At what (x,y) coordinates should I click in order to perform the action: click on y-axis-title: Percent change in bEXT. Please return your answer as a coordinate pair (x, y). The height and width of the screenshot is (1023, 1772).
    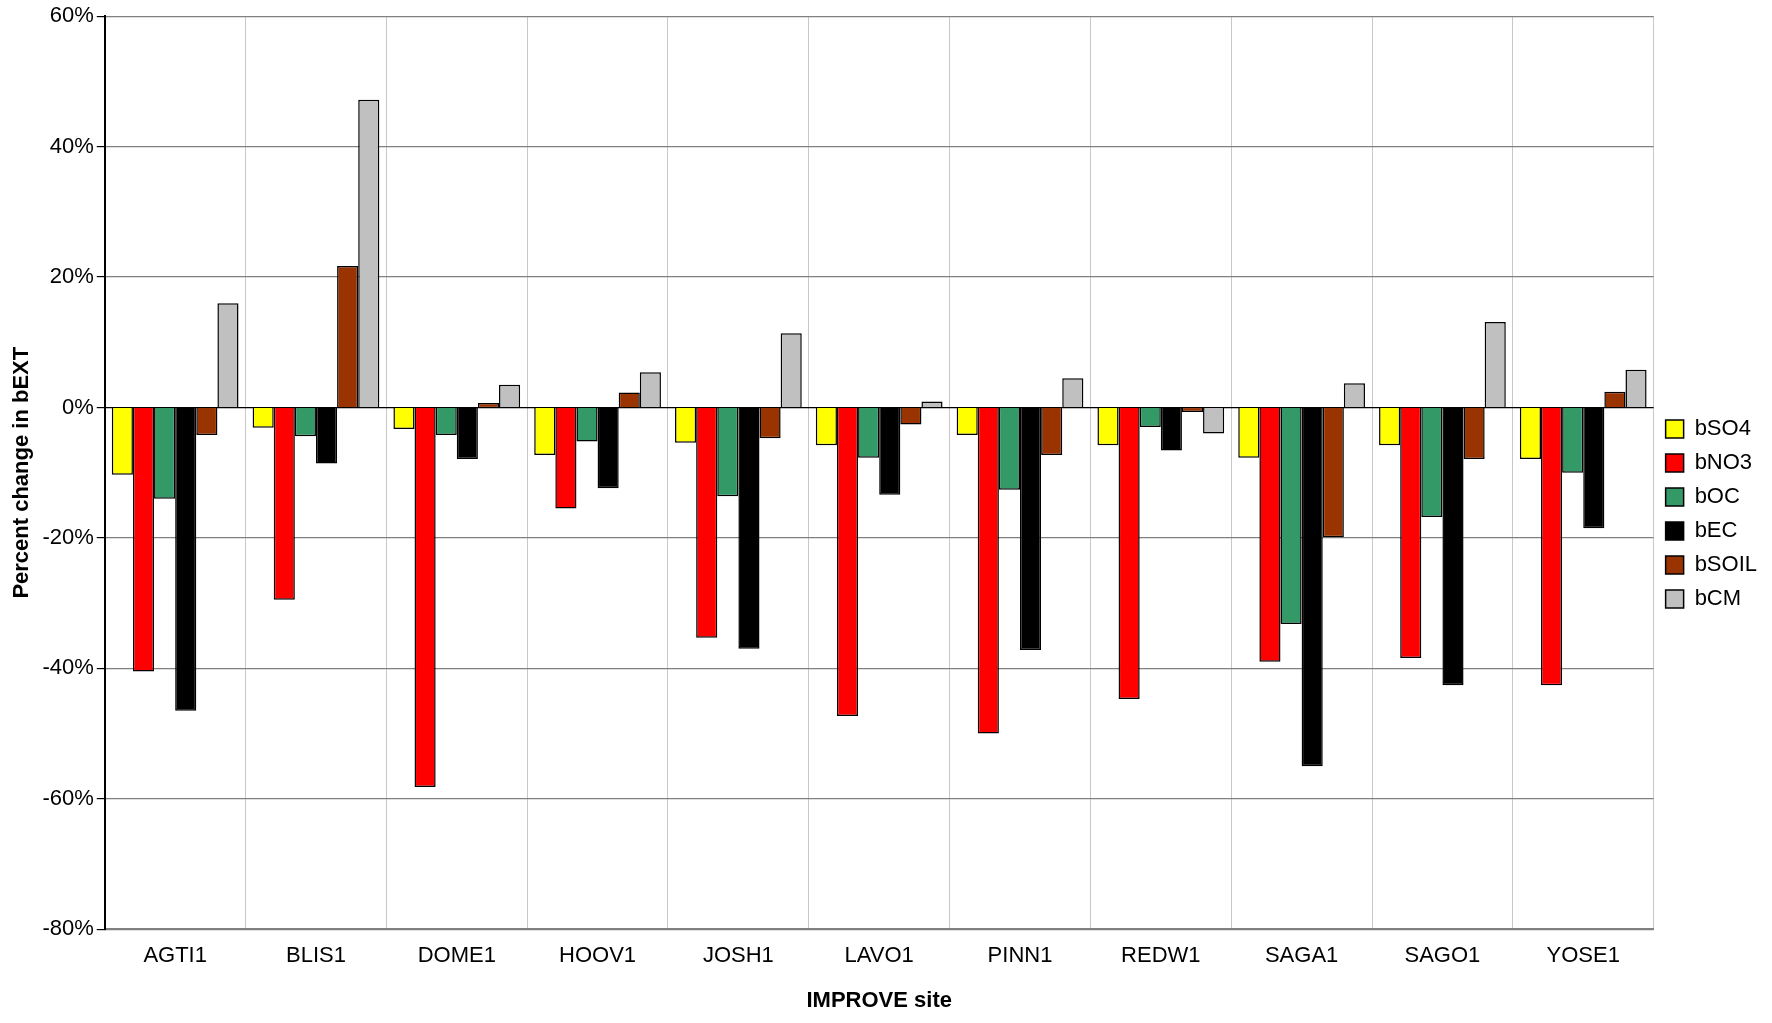
    Looking at the image, I should click on (21, 472).